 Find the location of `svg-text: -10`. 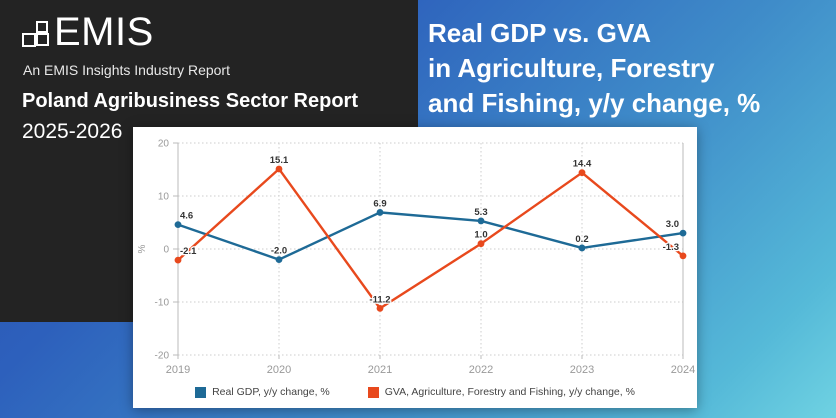

svg-text: -10 is located at coordinates (162, 303).